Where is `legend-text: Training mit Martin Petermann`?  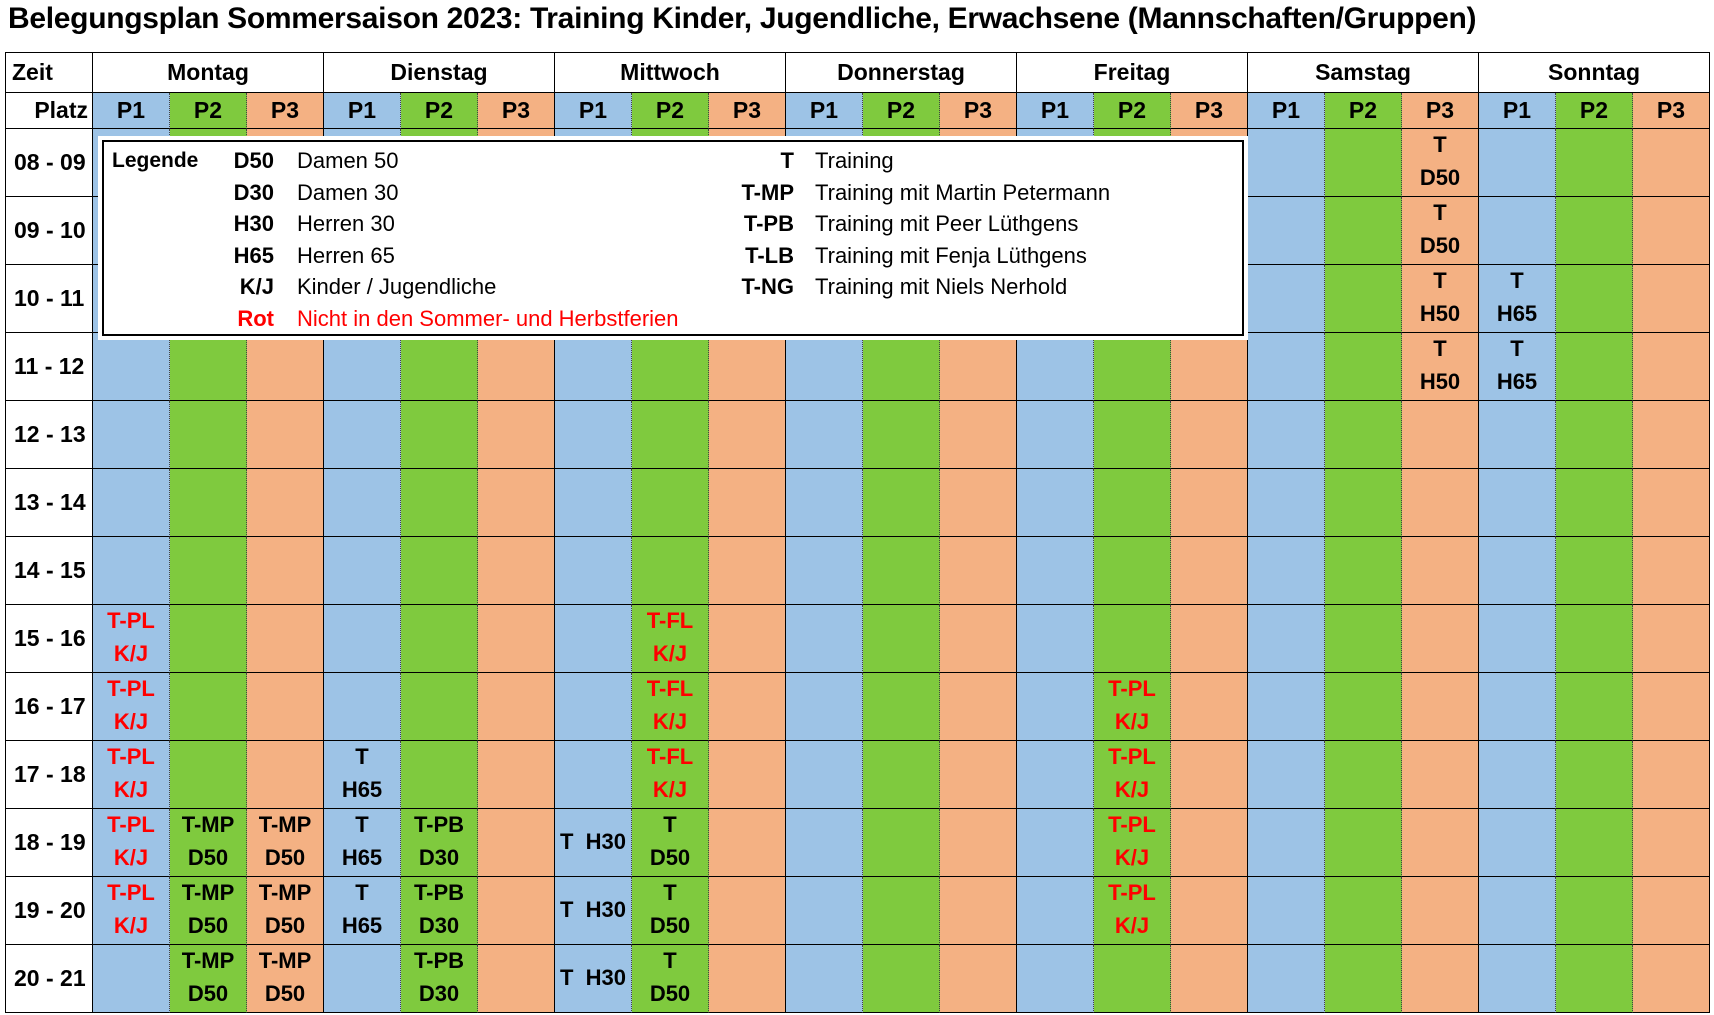 legend-text: Training mit Martin Petermann is located at coordinates (963, 192).